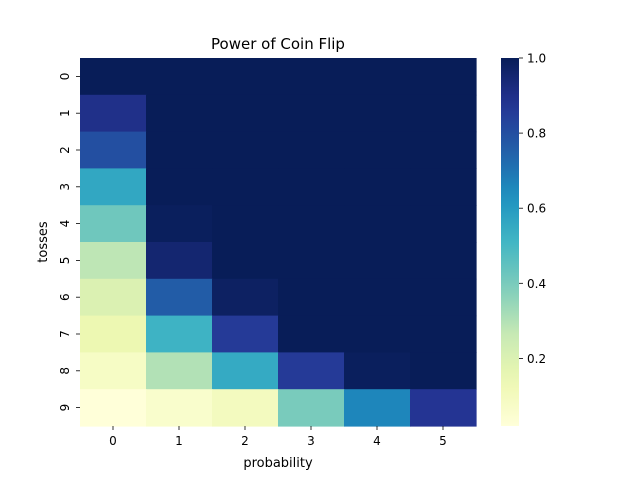 Image resolution: width=640 pixels, height=480 pixels. What do you see at coordinates (510, 242) in the screenshot?
I see `colorbar` at bounding box center [510, 242].